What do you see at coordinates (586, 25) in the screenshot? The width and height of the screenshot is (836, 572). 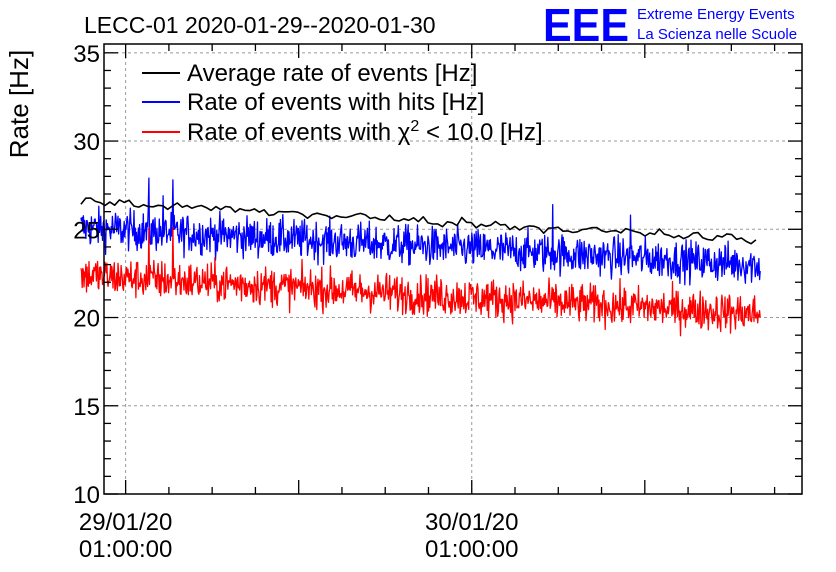 I see `eee-logo-mark: EEE` at bounding box center [586, 25].